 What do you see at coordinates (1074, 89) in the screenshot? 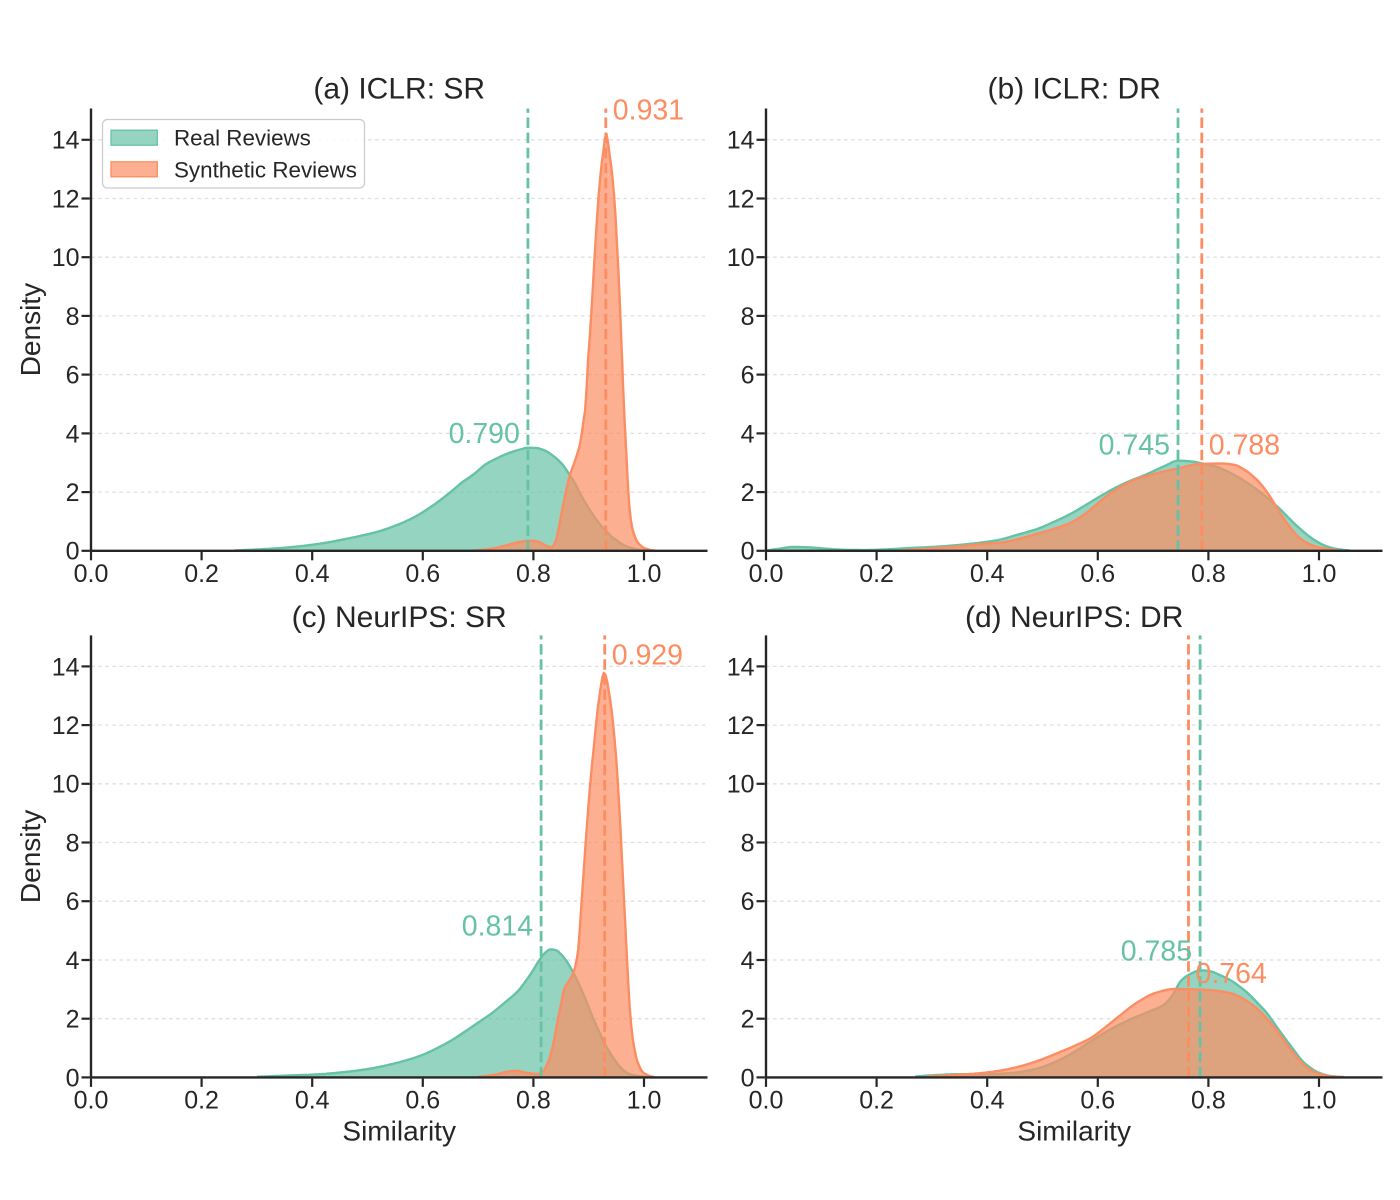
I see `svg-text: (b) ICLR: DR` at bounding box center [1074, 89].